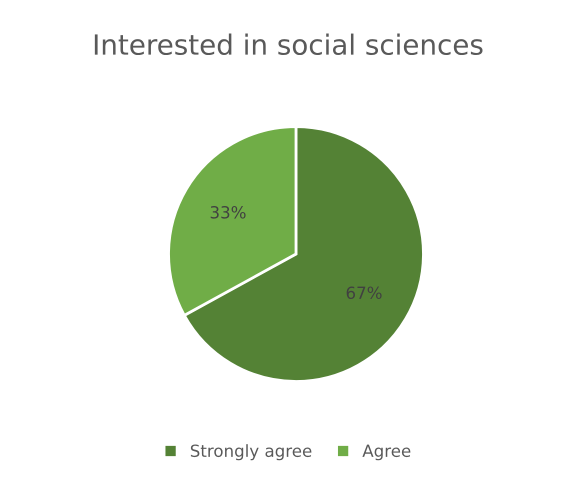  Describe the element at coordinates (364, 293) in the screenshot. I see `data-label: 67%` at that location.